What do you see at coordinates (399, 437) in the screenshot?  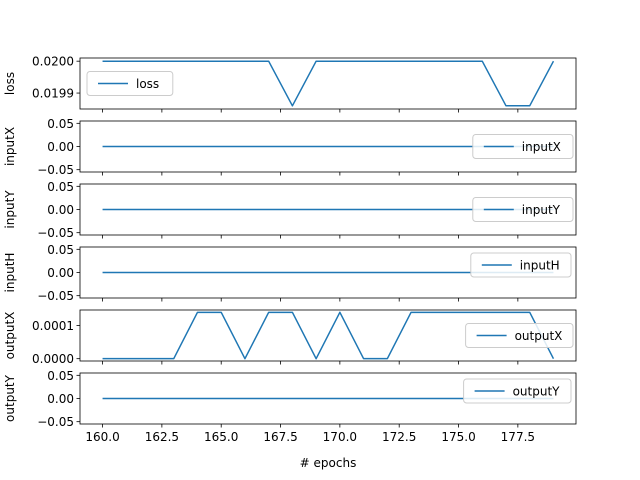 I see `x-tick-label: 172.5` at bounding box center [399, 437].